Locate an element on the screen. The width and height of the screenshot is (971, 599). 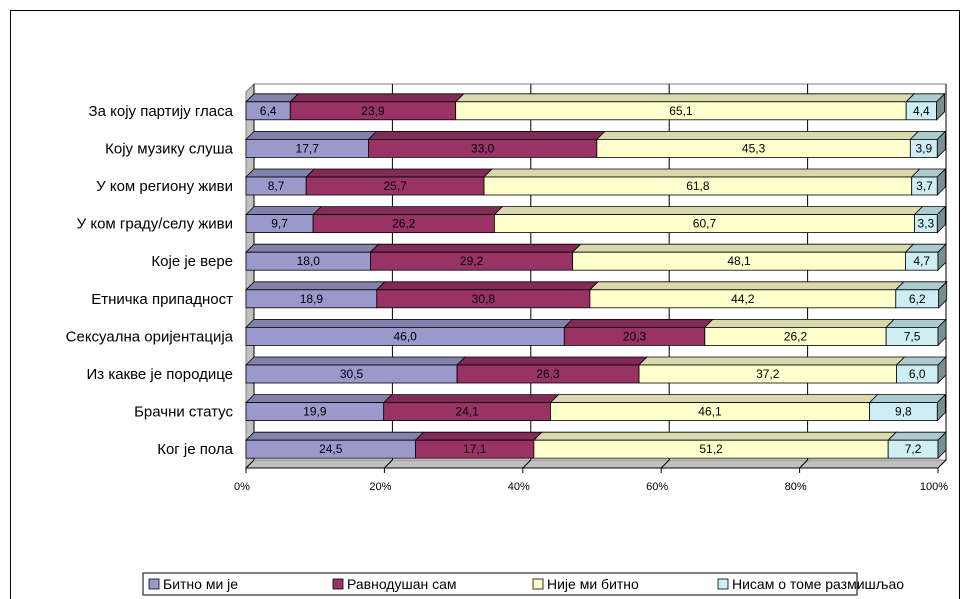
category-label: Сексуална оријентација is located at coordinates (150, 336).